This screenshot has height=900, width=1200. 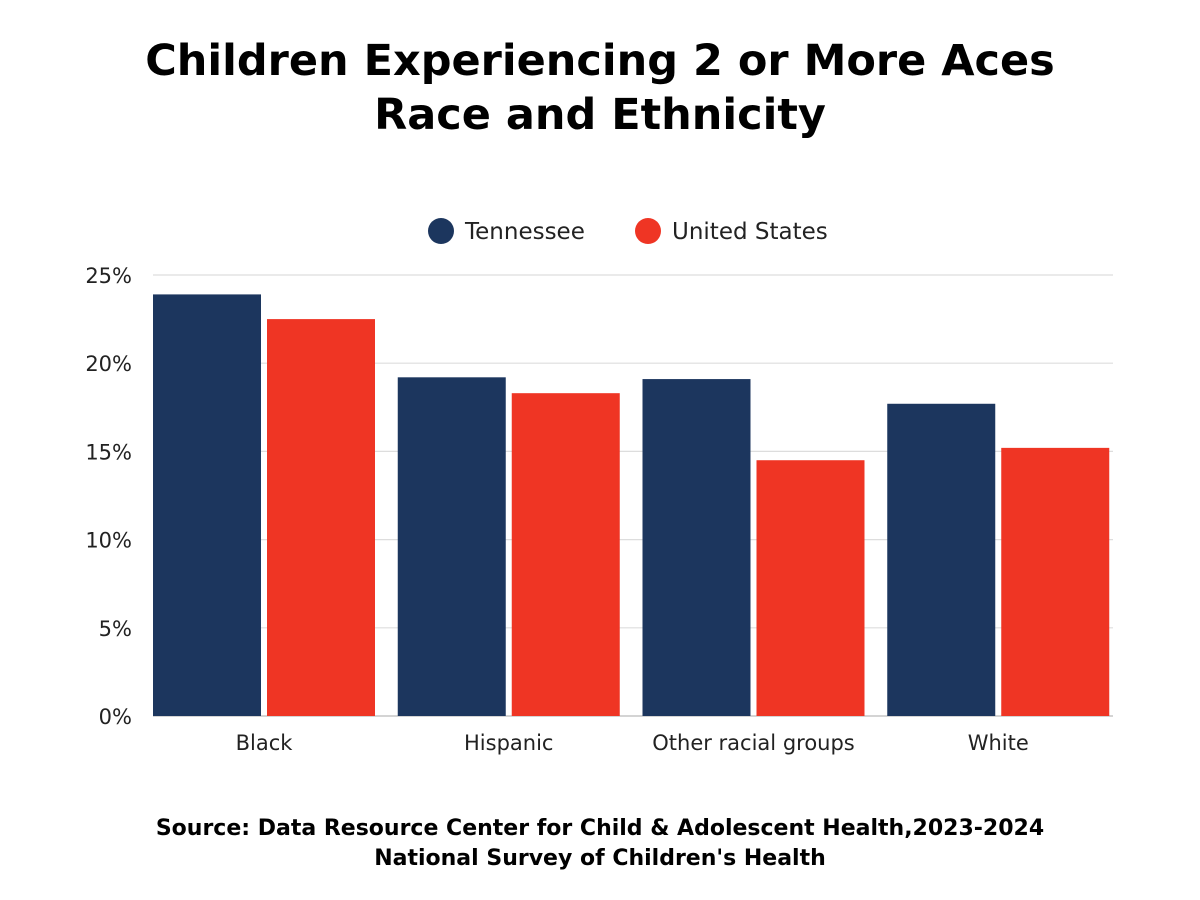 What do you see at coordinates (600, 858) in the screenshot?
I see `source-line-2: National Survey of Children's Health` at bounding box center [600, 858].